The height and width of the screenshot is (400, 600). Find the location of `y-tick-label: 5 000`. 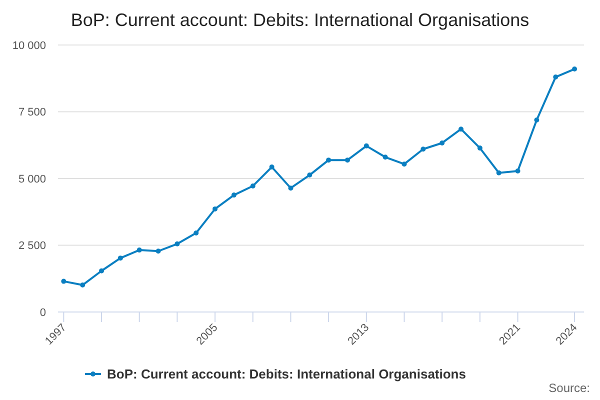

y-tick-label: 5 000 is located at coordinates (32, 179).